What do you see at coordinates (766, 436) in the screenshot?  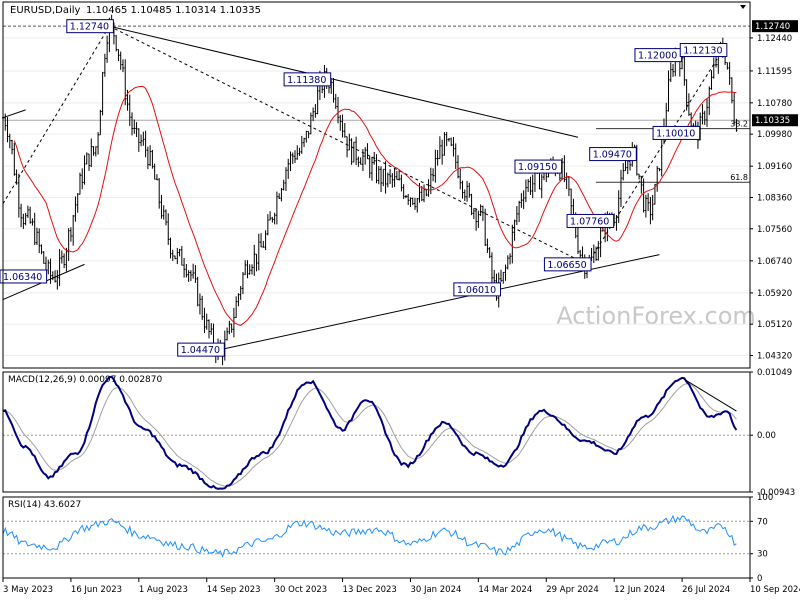 I see `macd-tick-label: 0.00` at bounding box center [766, 436].